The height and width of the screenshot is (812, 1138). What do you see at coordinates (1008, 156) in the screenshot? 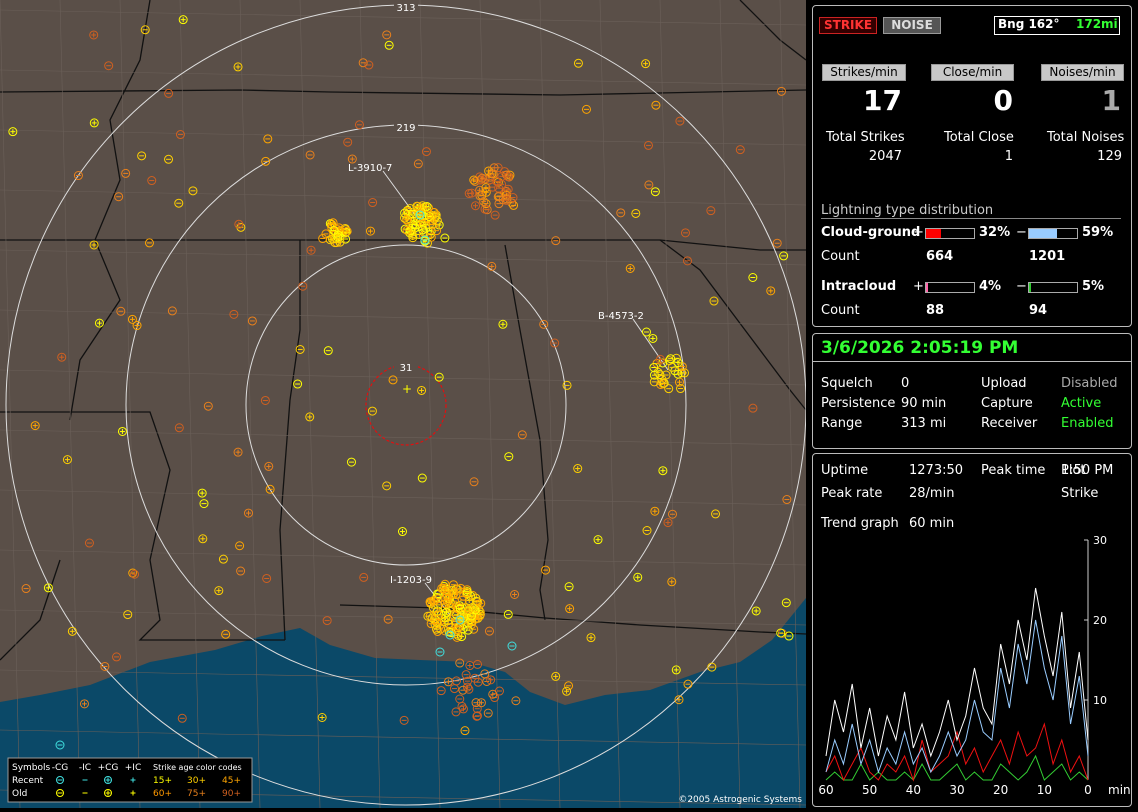
I see `total-value: 1` at bounding box center [1008, 156].